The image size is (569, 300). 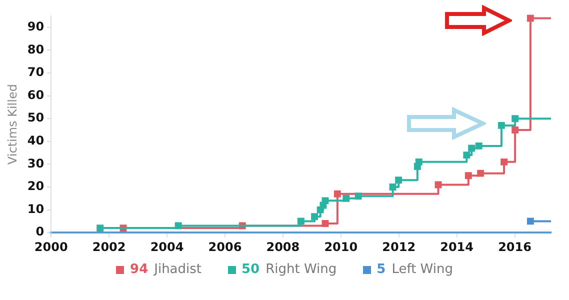 I want to click on text: 5, so click(x=381, y=269).